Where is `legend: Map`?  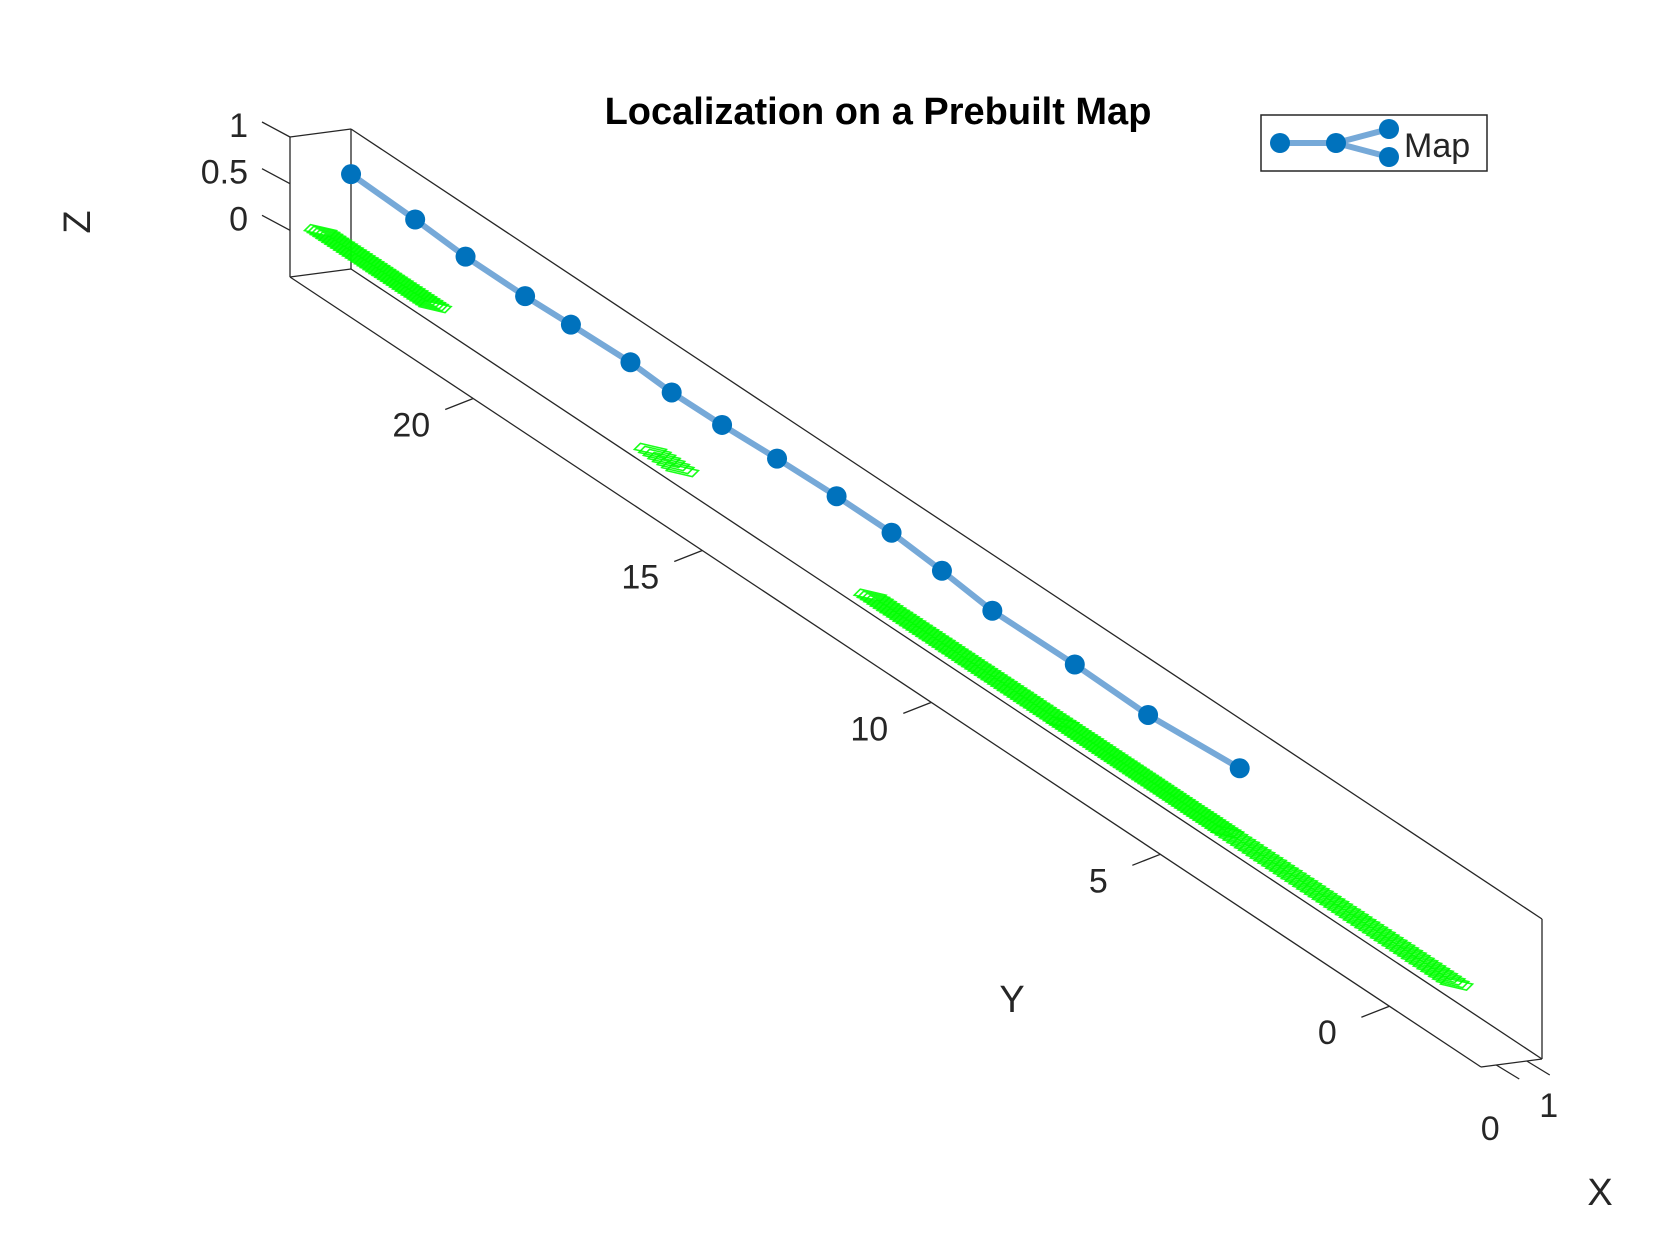
legend: Map is located at coordinates (1374, 143).